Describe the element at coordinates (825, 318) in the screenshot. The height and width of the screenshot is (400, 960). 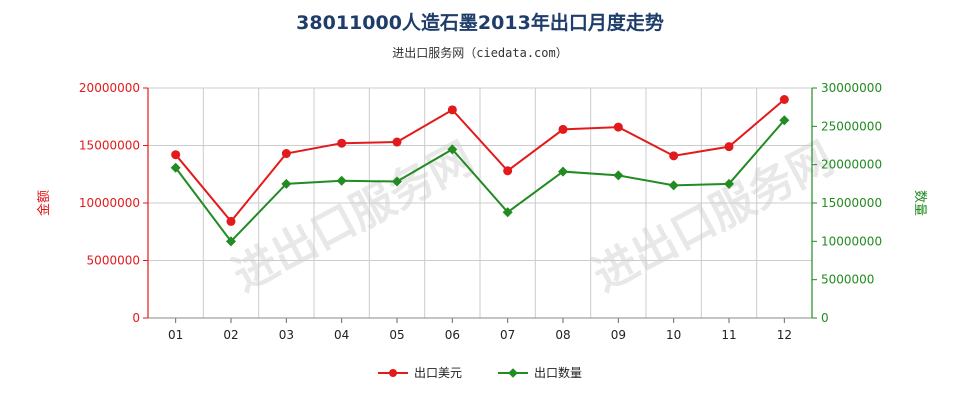
I see `right-tick-label-0: 0` at that location.